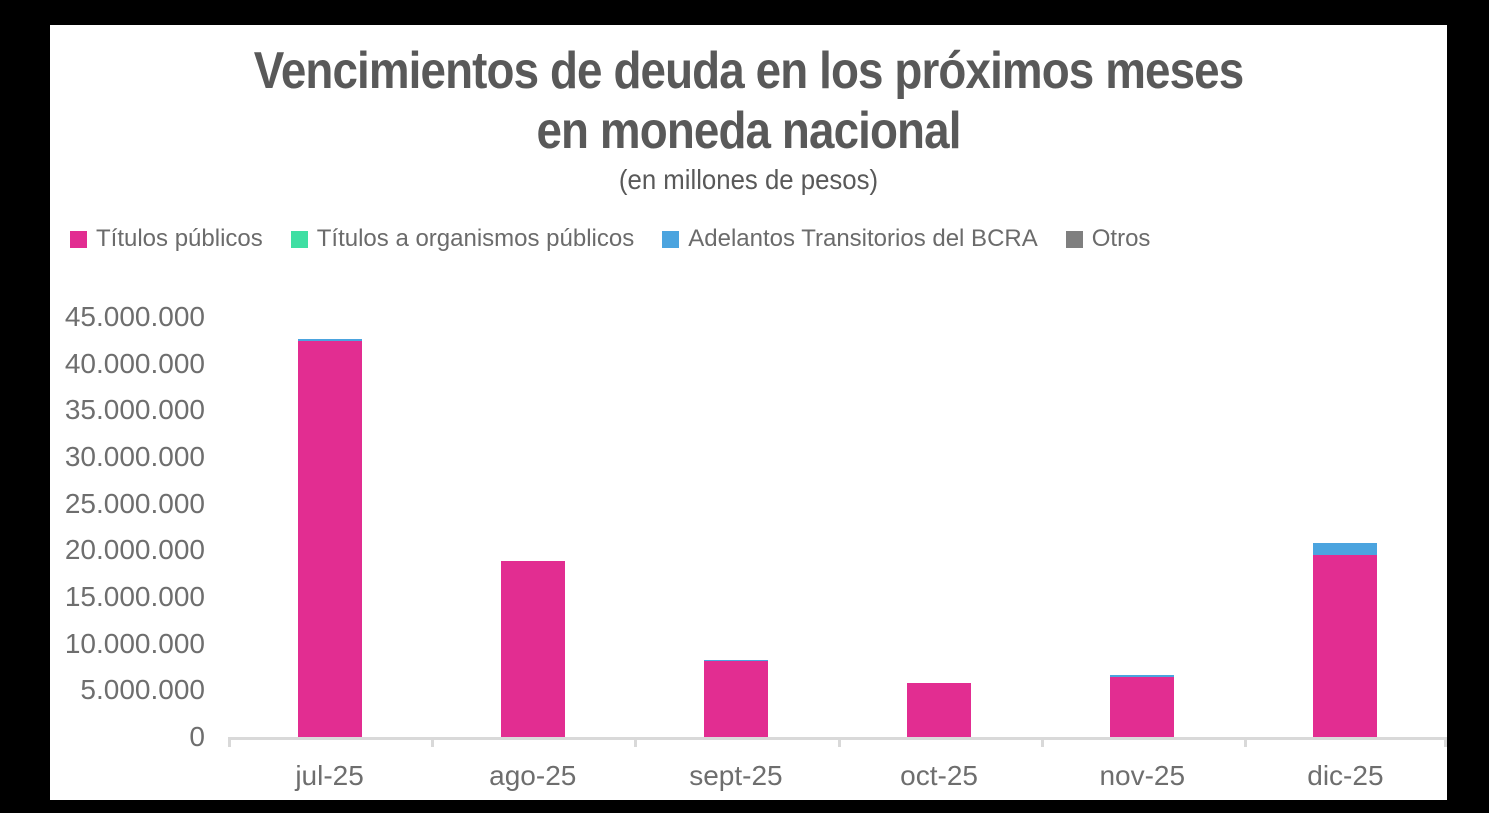  I want to click on x-axis-line, so click(837, 738).